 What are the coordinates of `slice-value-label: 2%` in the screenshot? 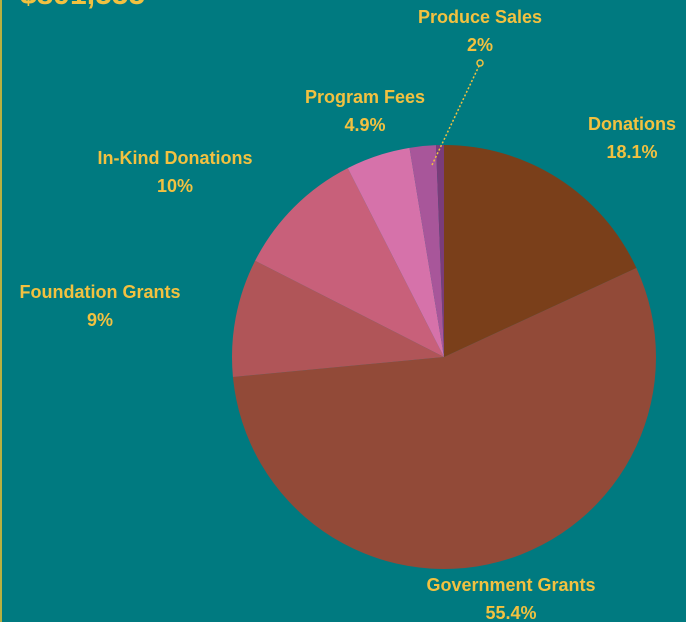 It's located at (480, 45).